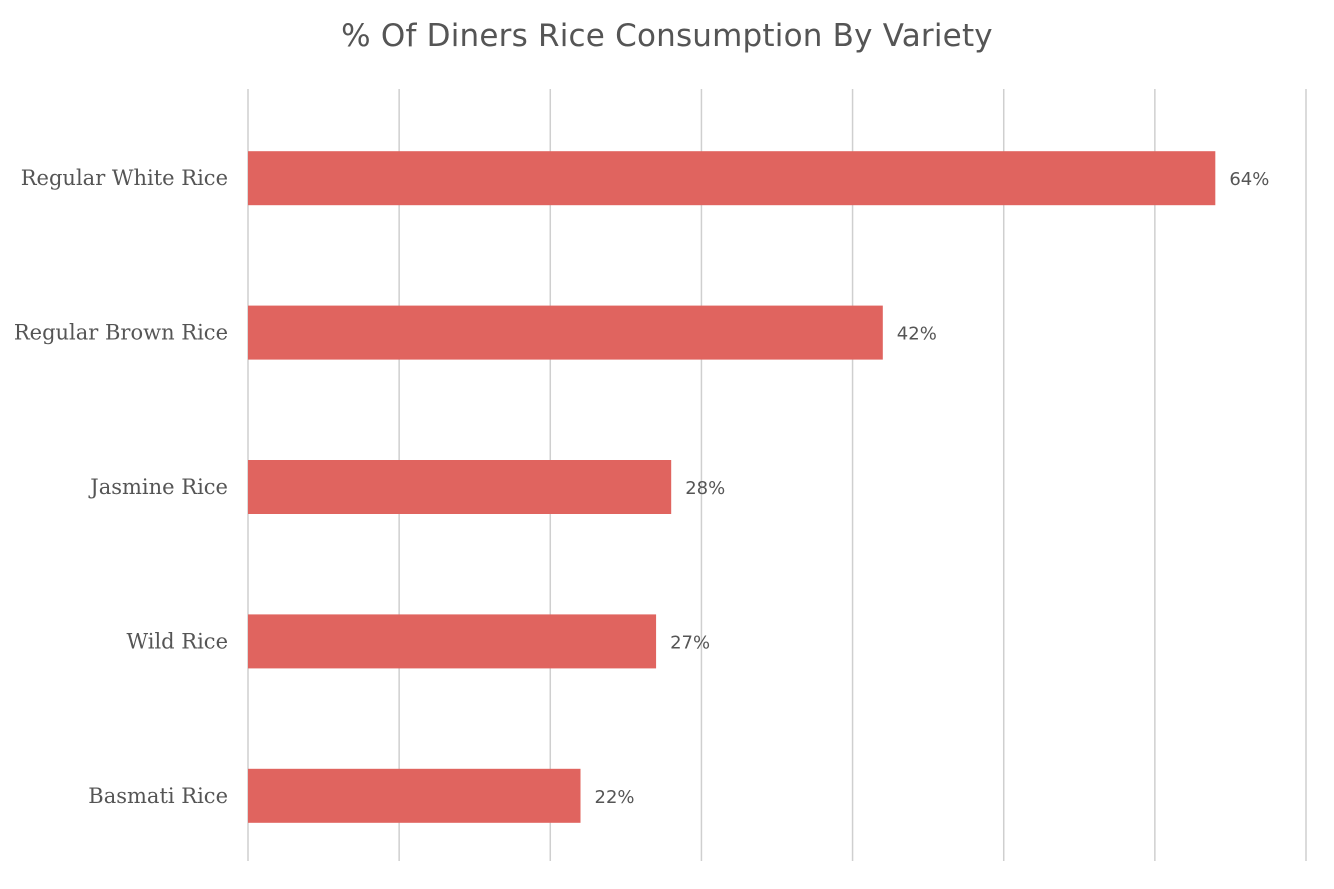  What do you see at coordinates (177, 641) in the screenshot?
I see `category-label: Wild Rice` at bounding box center [177, 641].